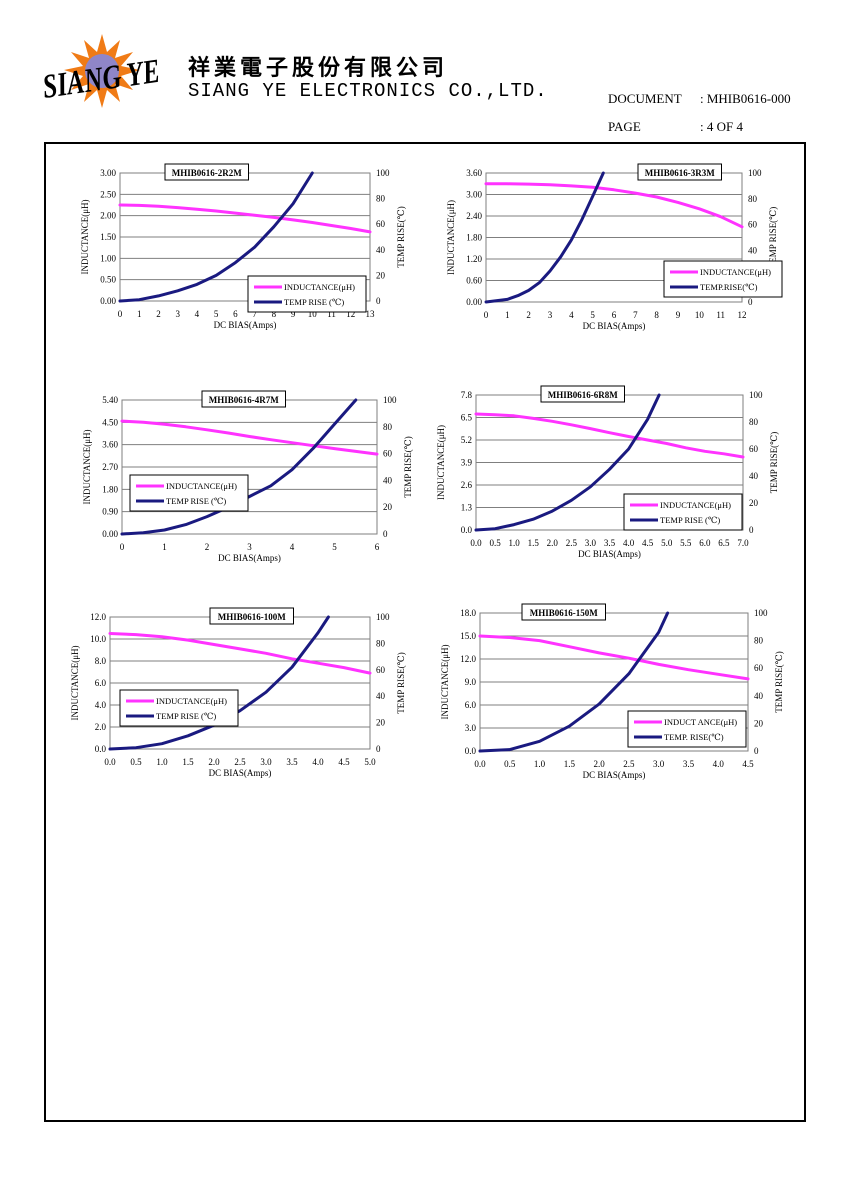  What do you see at coordinates (705, 543) in the screenshot?
I see `x-tick-label: 6.0` at bounding box center [705, 543].